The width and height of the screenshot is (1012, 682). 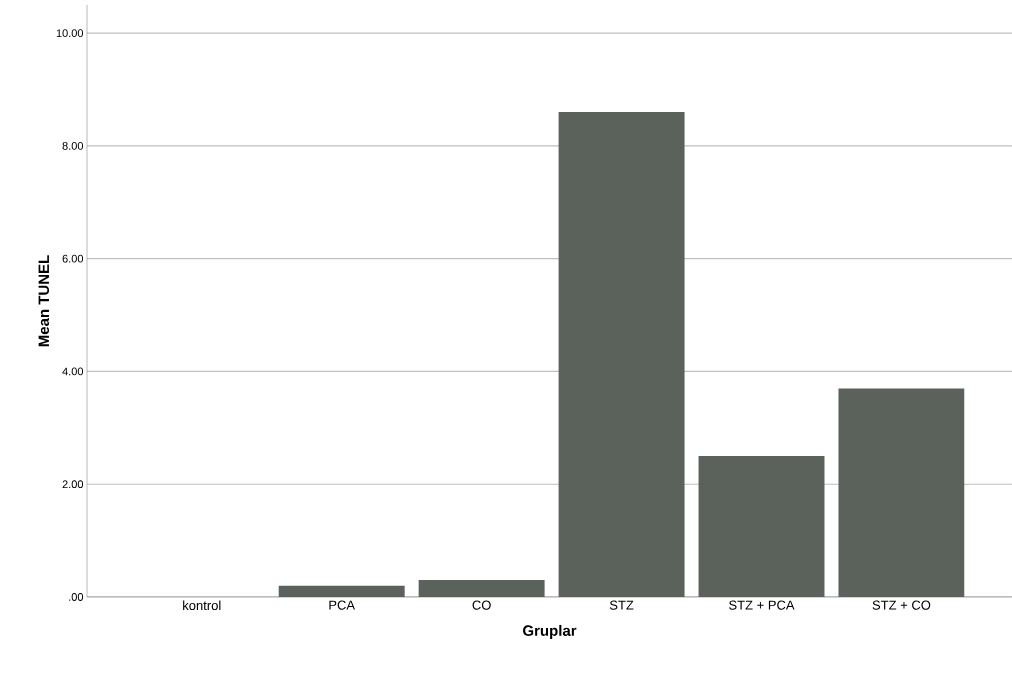 I want to click on x-tick-label: kontrol, so click(x=202, y=605).